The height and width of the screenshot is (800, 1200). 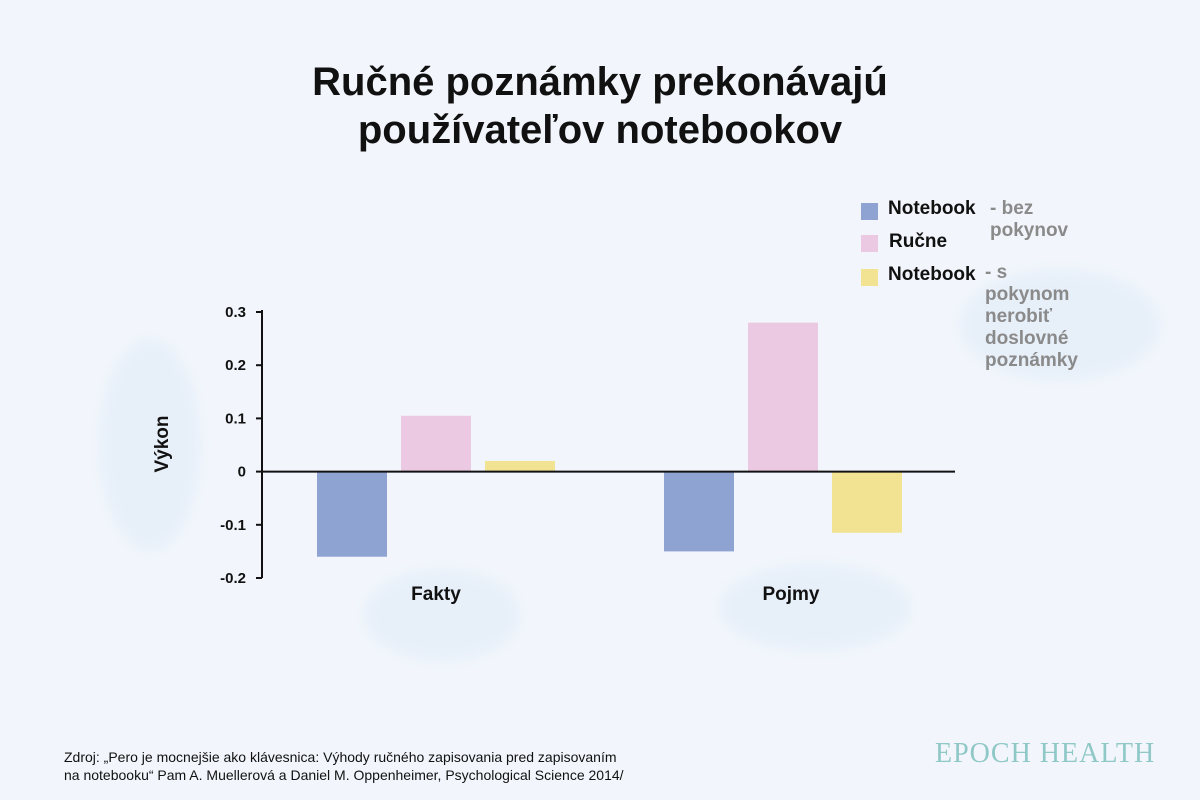 What do you see at coordinates (162, 443) in the screenshot?
I see `y-axis-label: Výkon` at bounding box center [162, 443].